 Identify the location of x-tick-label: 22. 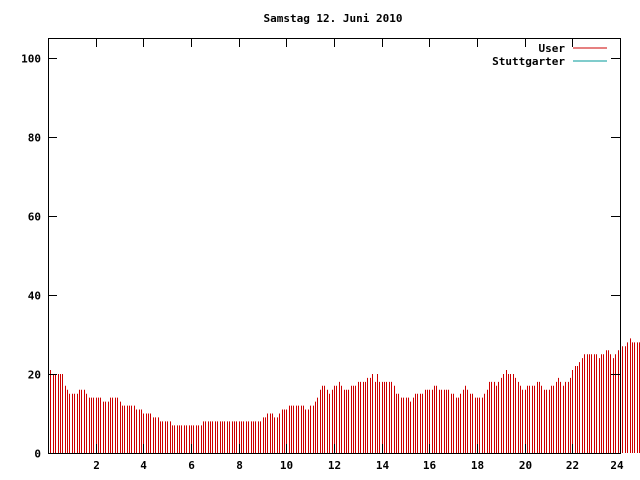
(572, 465).